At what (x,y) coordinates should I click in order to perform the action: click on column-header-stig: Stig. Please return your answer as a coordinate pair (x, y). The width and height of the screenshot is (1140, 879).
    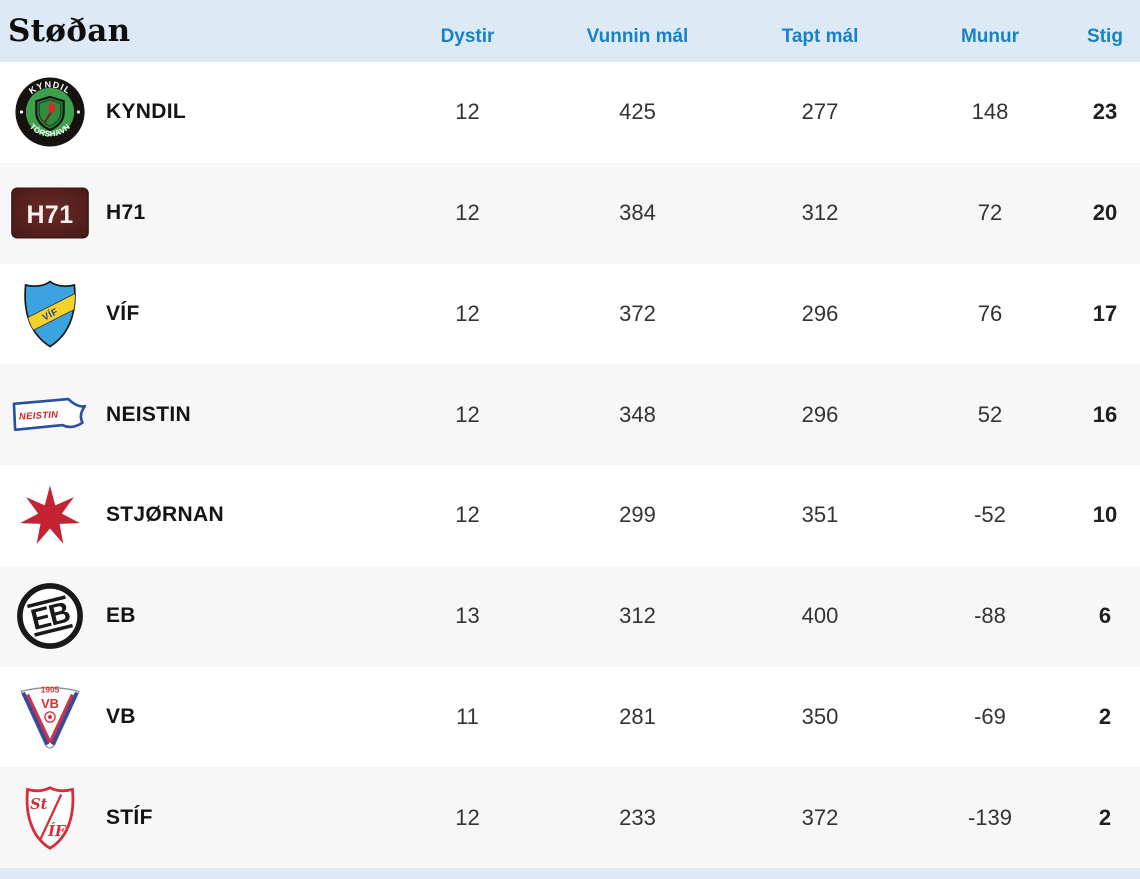
    Looking at the image, I should click on (1105, 36).